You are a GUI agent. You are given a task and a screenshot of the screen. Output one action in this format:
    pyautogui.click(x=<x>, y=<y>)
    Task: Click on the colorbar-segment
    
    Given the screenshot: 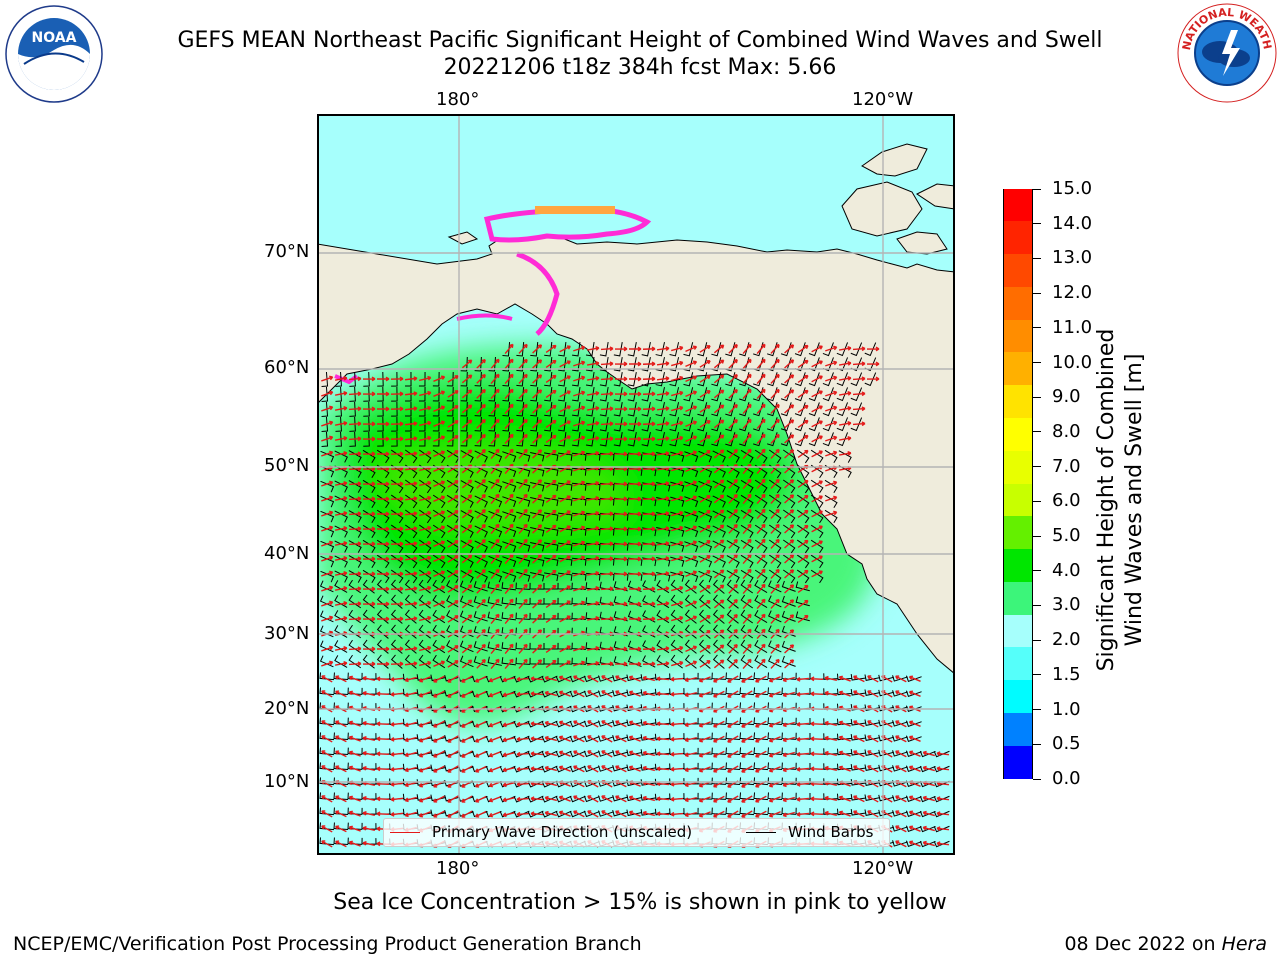 What is the action you would take?
    pyautogui.click(x=1018, y=303)
    